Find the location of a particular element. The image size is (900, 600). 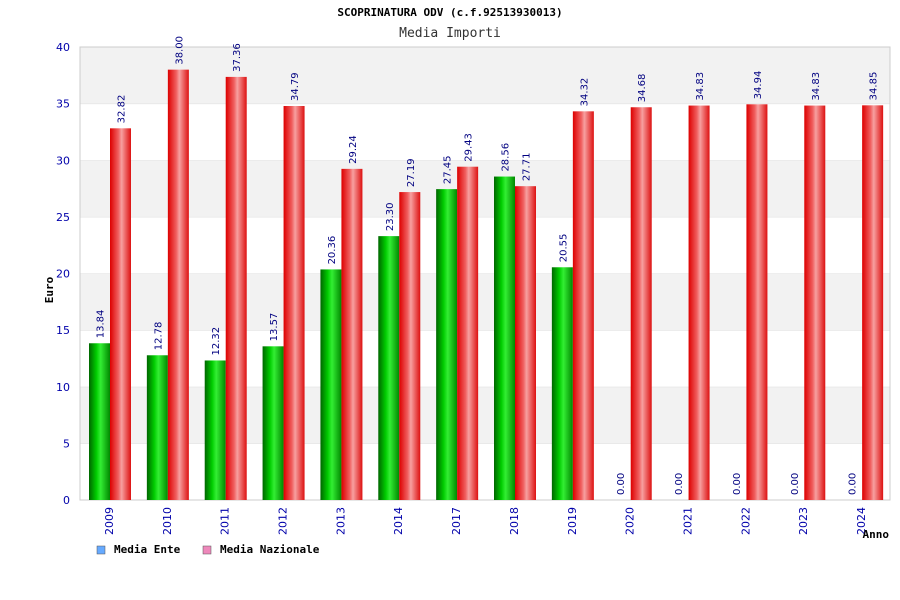

y-axis-label: Euro is located at coordinates (49, 289).